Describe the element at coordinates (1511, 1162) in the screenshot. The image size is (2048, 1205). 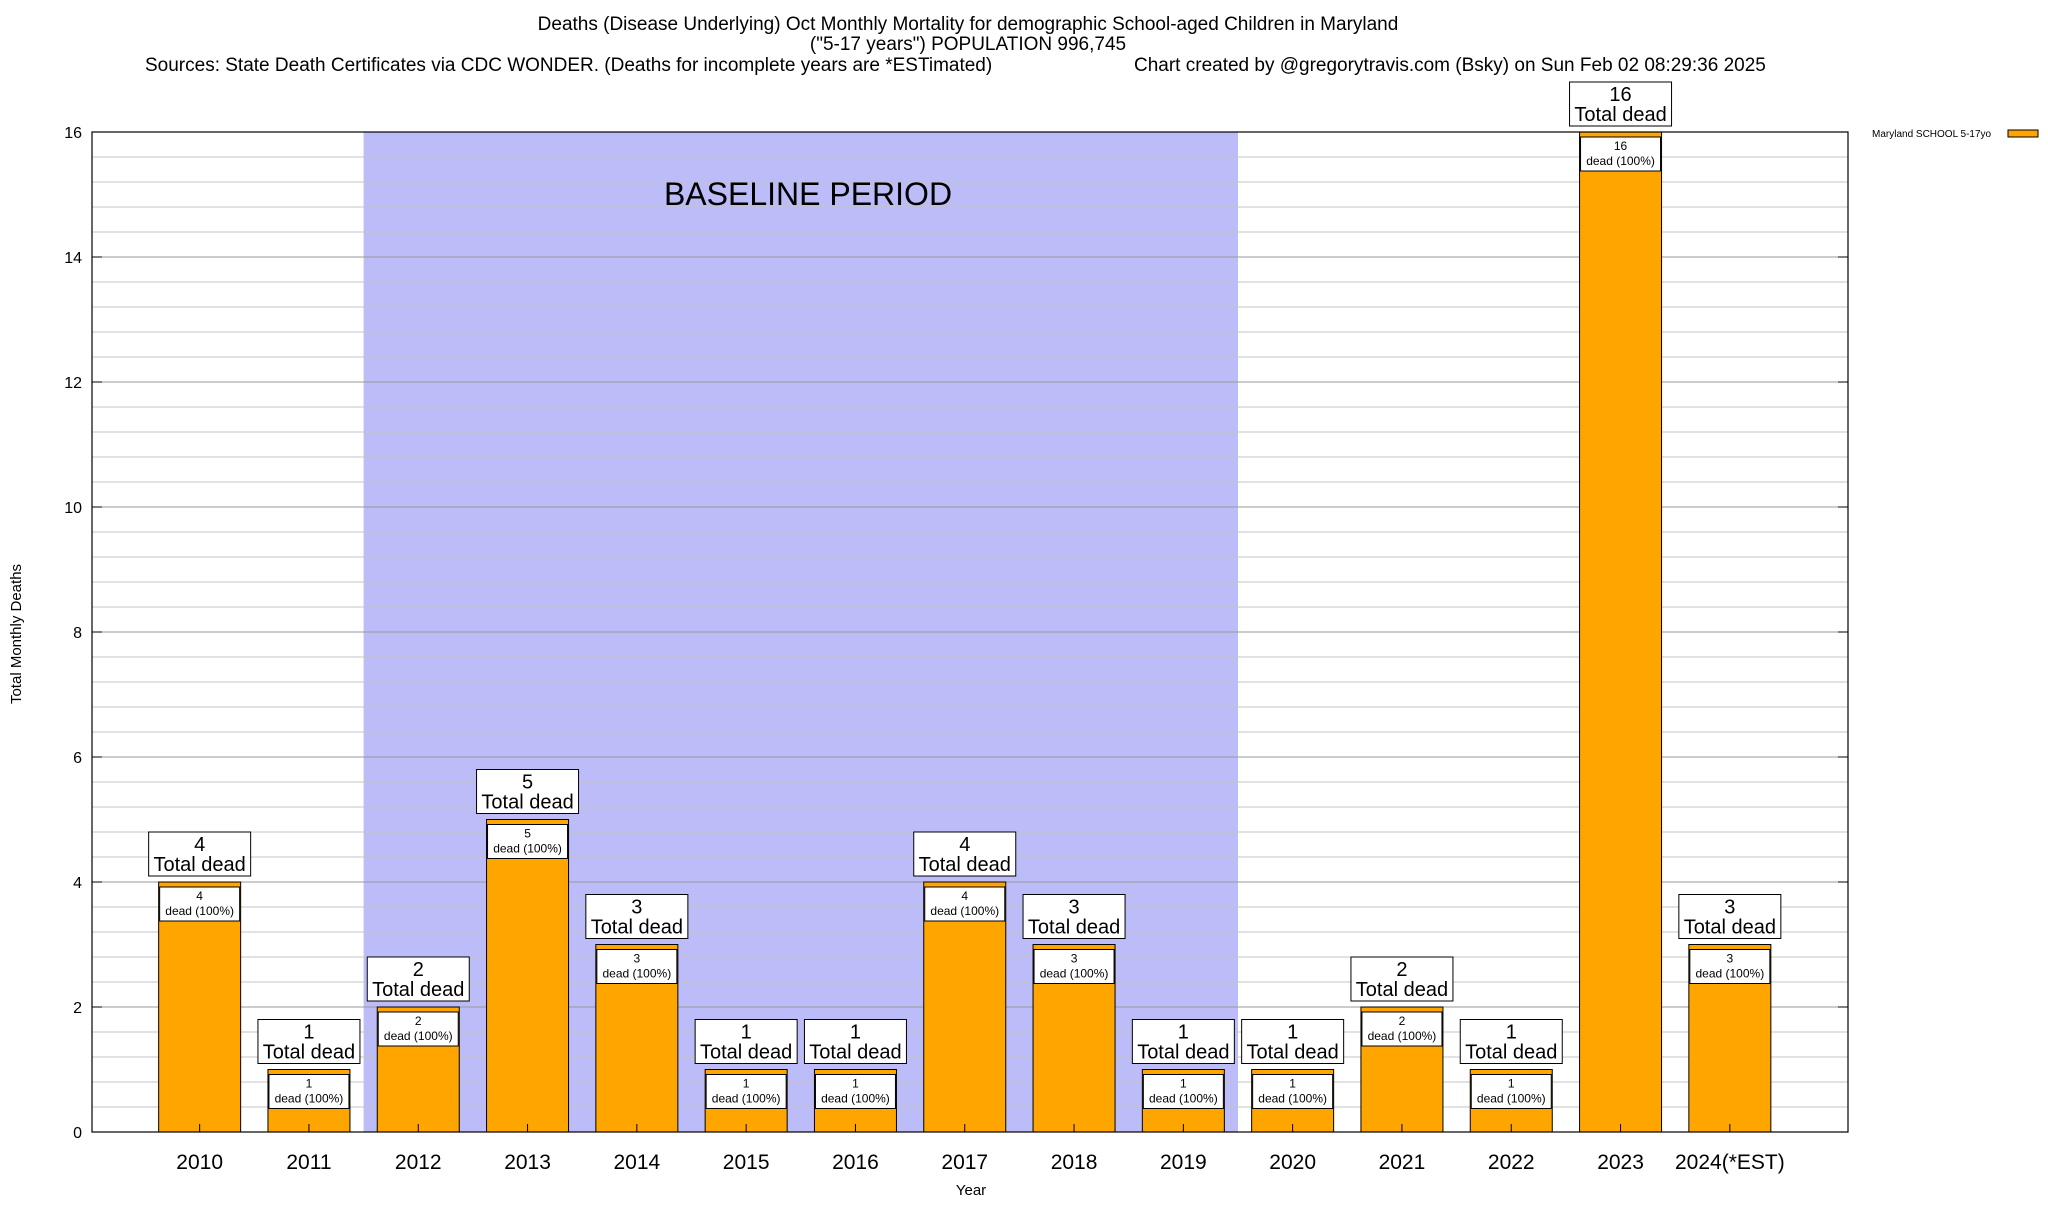
I see `x-tick-label: 2022` at that location.